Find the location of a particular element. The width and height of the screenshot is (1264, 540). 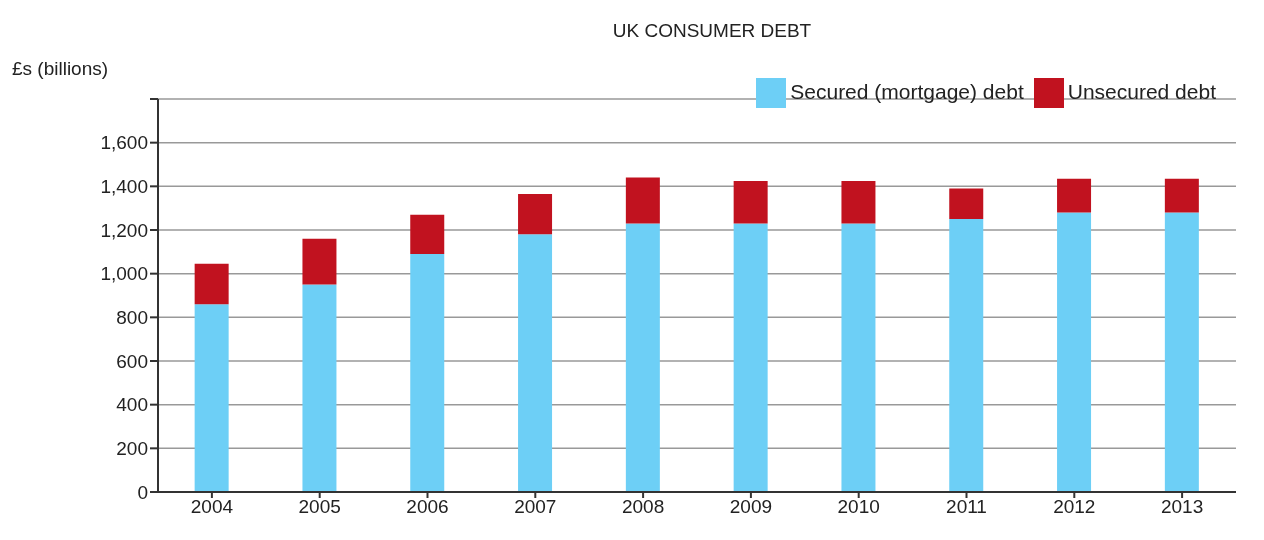

y-axis-title: £s (billions) is located at coordinates (60, 69).